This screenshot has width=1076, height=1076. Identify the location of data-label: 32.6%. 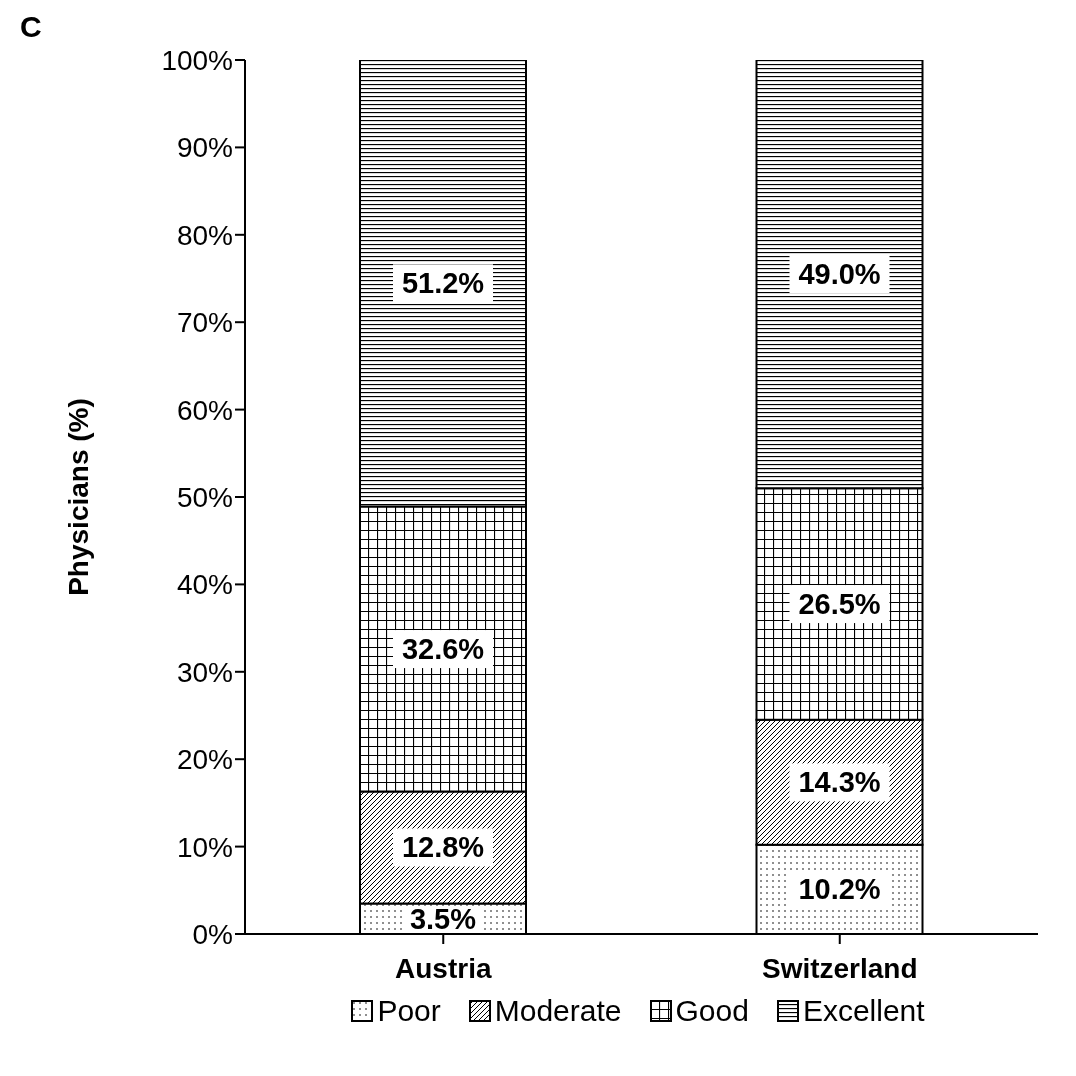
(443, 649).